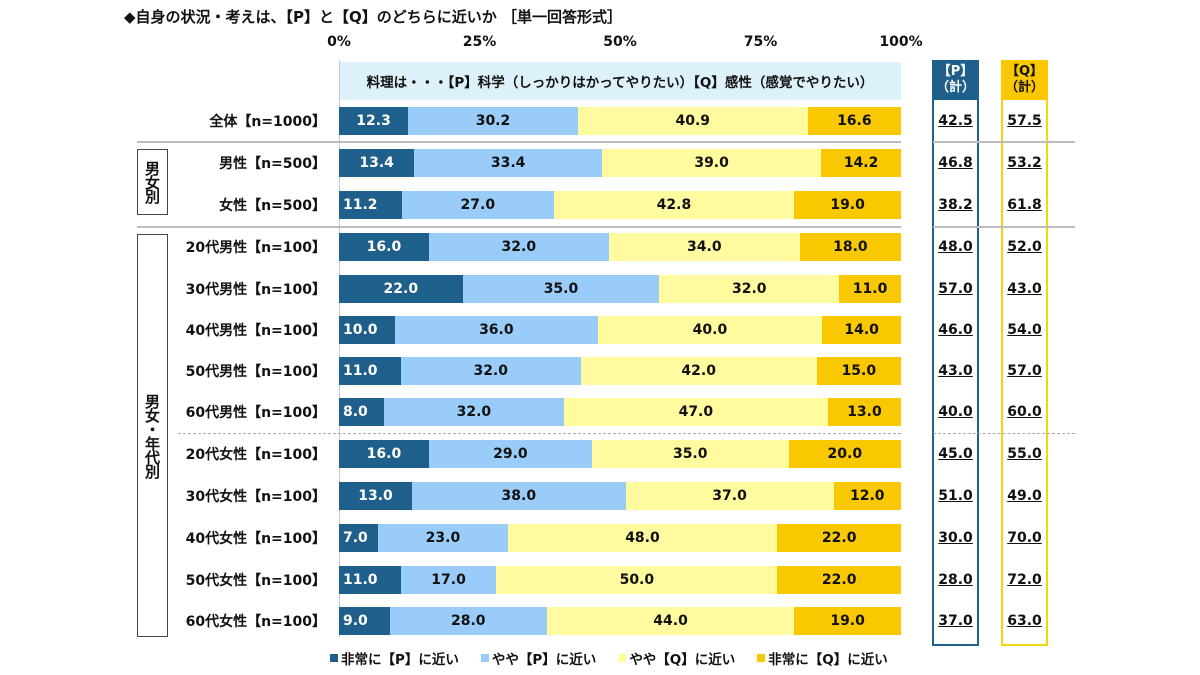  I want to click on bar-segment: 20.0, so click(844, 454).